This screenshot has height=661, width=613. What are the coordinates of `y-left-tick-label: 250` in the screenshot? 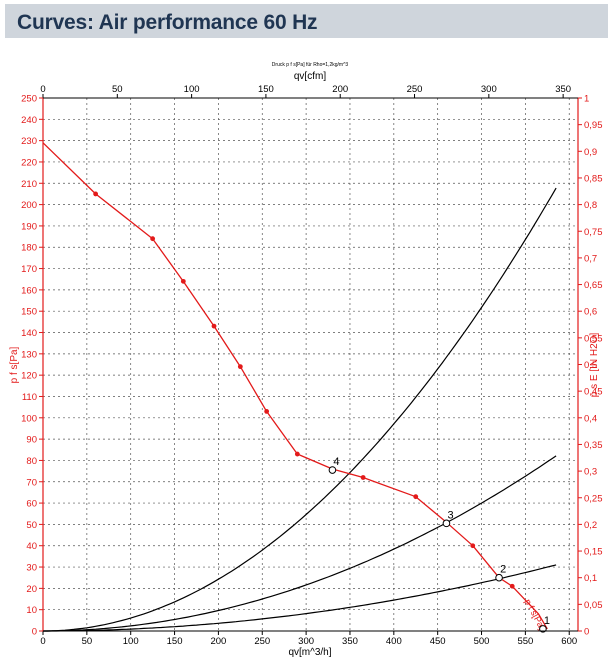 It's located at (29, 99).